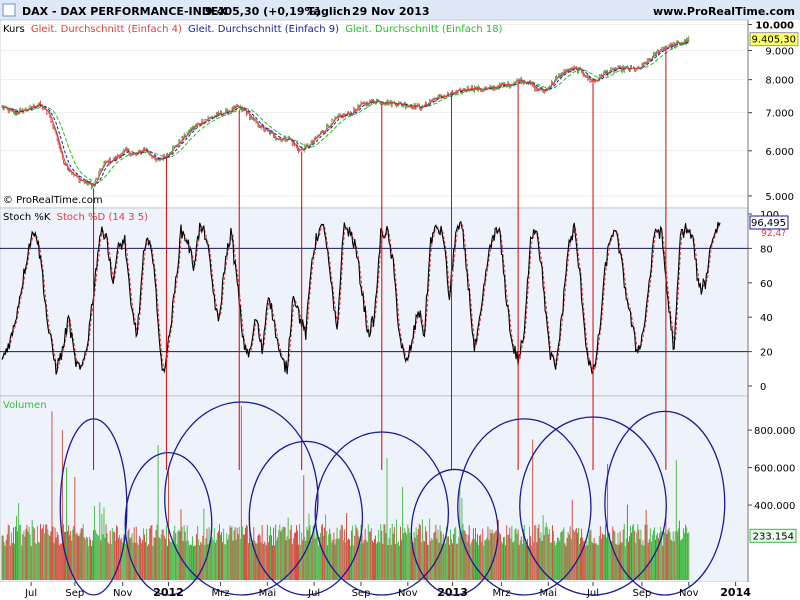 The width and height of the screenshot is (800, 600). What do you see at coordinates (263, 29) in the screenshot?
I see `legend-ma9: Gleit. Durchschnitt (Einfach 9)` at bounding box center [263, 29].